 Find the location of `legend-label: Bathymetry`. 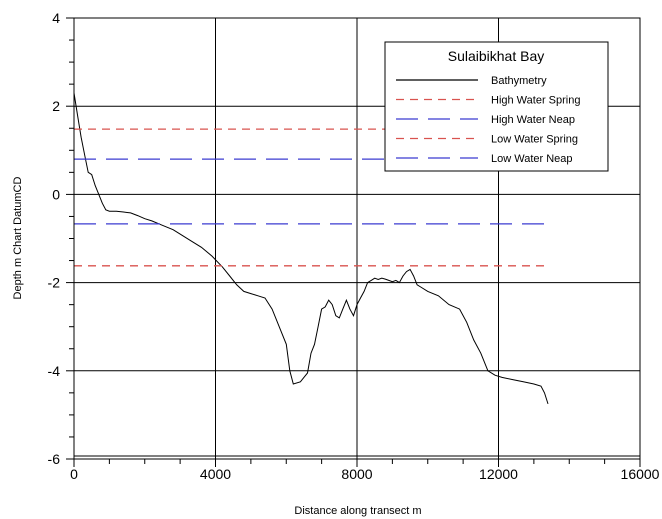

legend-label: Bathymetry is located at coordinates (519, 81).